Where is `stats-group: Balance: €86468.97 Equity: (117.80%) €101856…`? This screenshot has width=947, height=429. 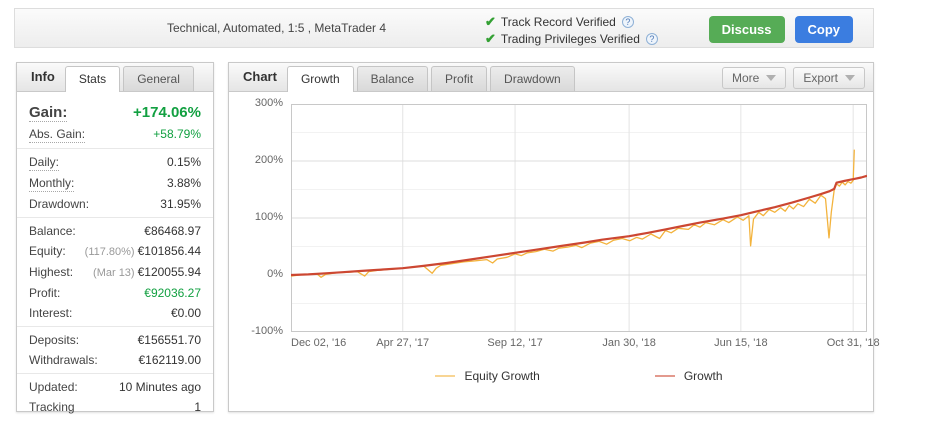
stats-group: Balance: €86468.97 Equity: (117.80%) €101856… is located at coordinates (115, 271).